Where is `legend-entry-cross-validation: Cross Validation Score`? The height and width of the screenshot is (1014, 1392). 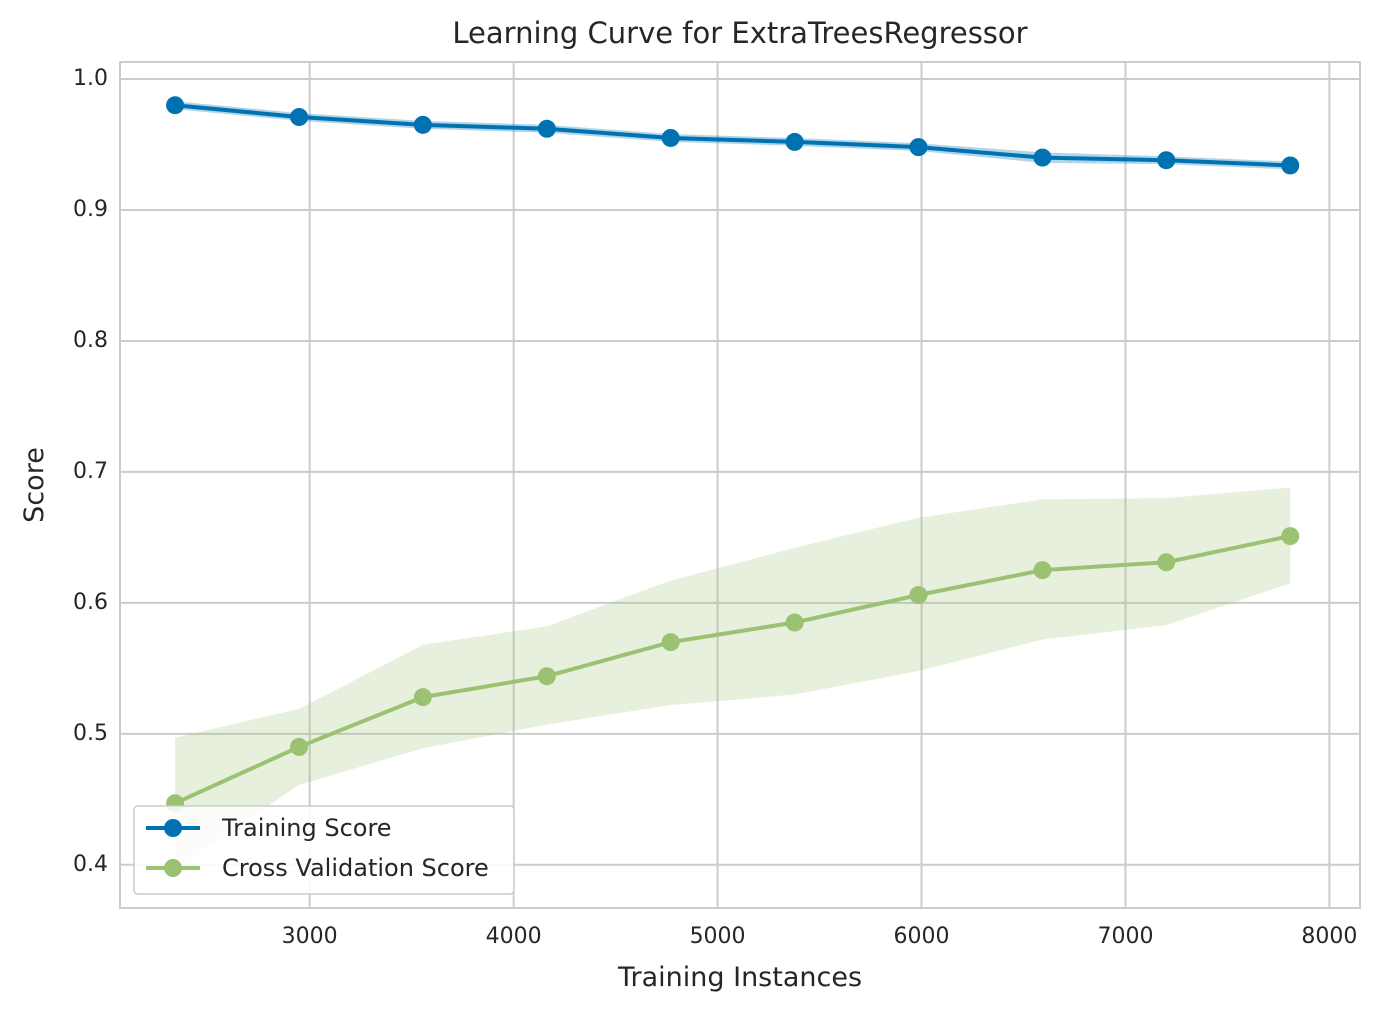 legend-entry-cross-validation: Cross Validation Score is located at coordinates (317, 868).